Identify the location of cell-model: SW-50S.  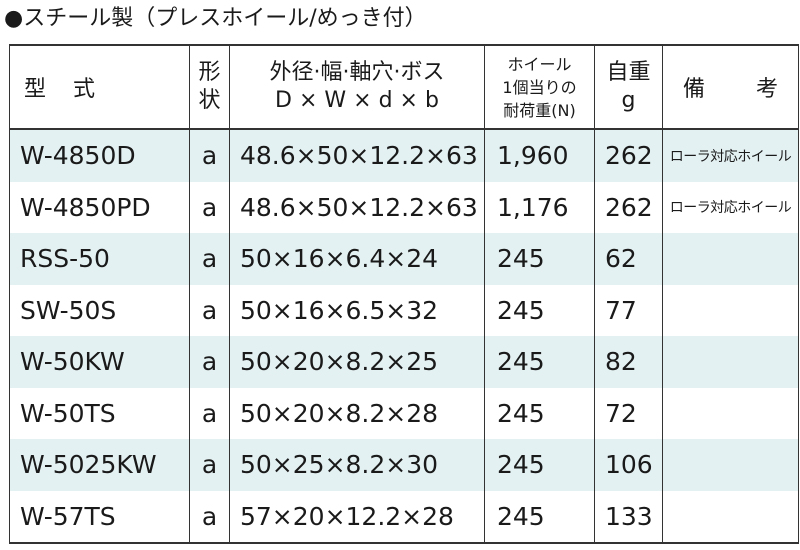
(99, 310).